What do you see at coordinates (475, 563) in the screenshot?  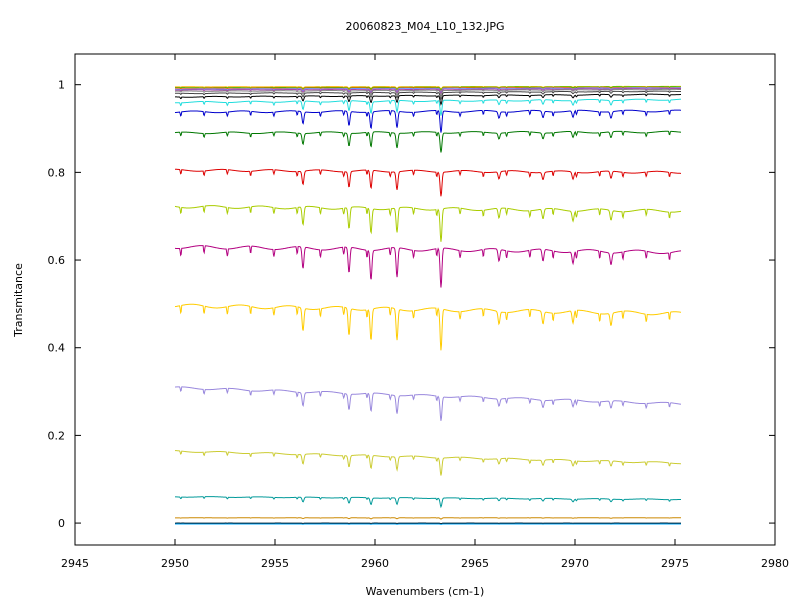 I see `x-tick-label: 2965` at bounding box center [475, 563].